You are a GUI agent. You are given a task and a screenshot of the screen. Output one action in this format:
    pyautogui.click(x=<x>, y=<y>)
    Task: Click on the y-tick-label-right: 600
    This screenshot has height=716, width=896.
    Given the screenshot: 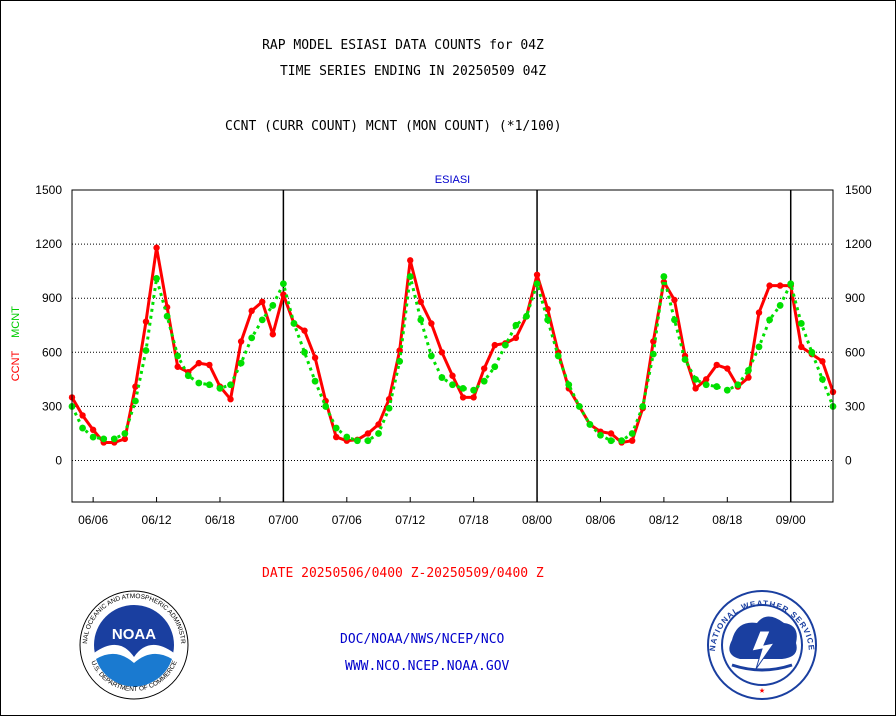 What is the action you would take?
    pyautogui.click(x=855, y=352)
    